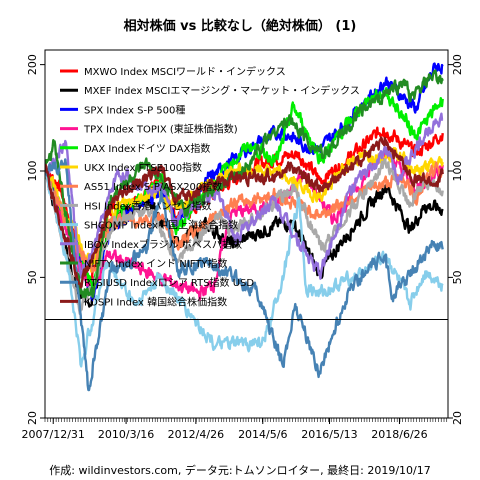 Image resolution: width=480 pixels, height=480 pixels. Describe the element at coordinates (457, 64) in the screenshot. I see `y-tick-label-right: 200` at that location.